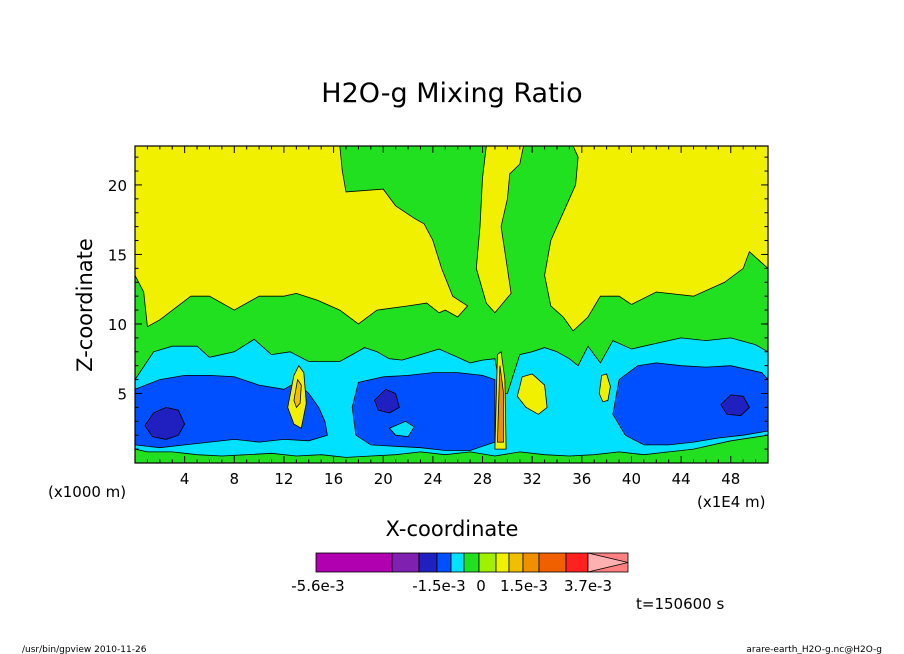 The width and height of the screenshot is (904, 654). Describe the element at coordinates (731, 502) in the screenshot. I see `x-unit-right: (x1E4 m)` at that location.